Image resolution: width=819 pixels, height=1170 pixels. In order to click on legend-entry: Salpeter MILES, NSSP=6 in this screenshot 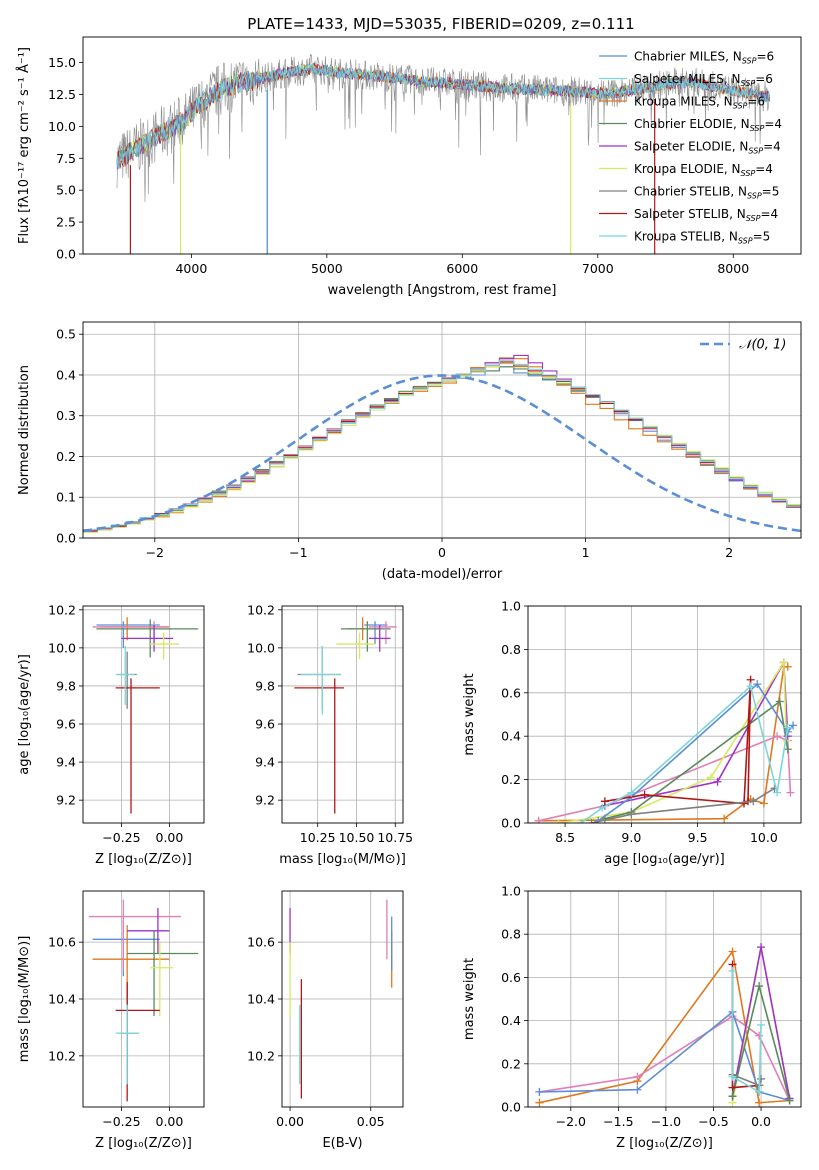, I will do `click(703, 80)`.